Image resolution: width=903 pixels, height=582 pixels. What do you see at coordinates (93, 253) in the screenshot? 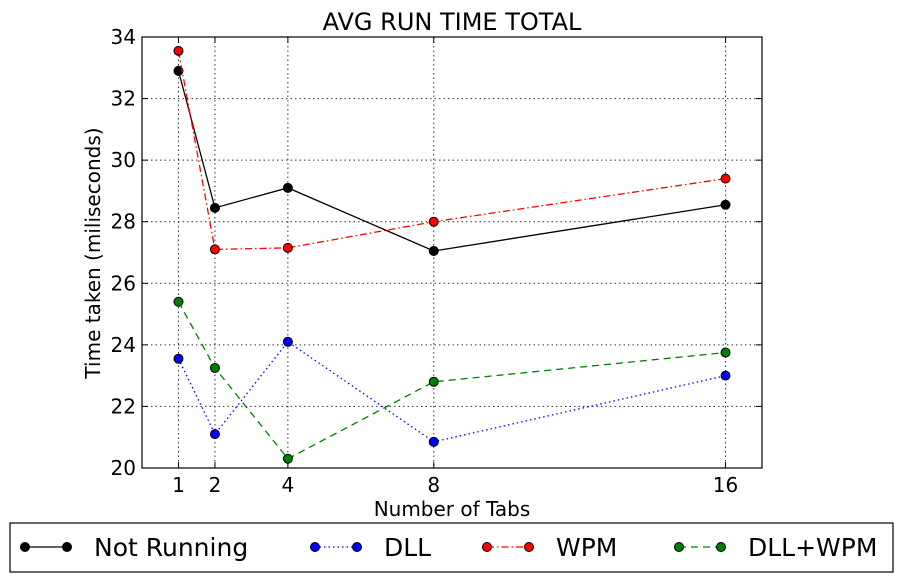
I see `y-axis-label: Time taken (miliseconds)` at bounding box center [93, 253].